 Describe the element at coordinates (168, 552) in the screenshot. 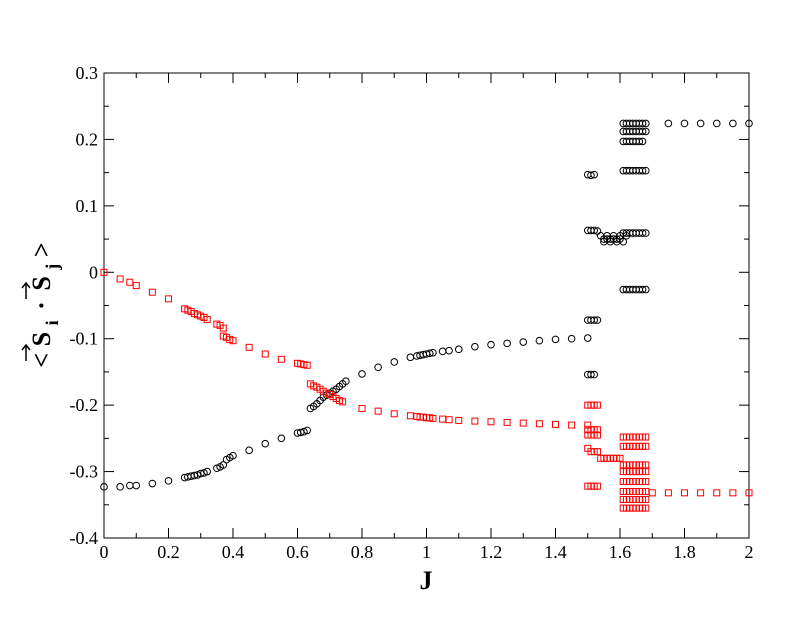

I see `x-tick-label: 0.2` at that location.